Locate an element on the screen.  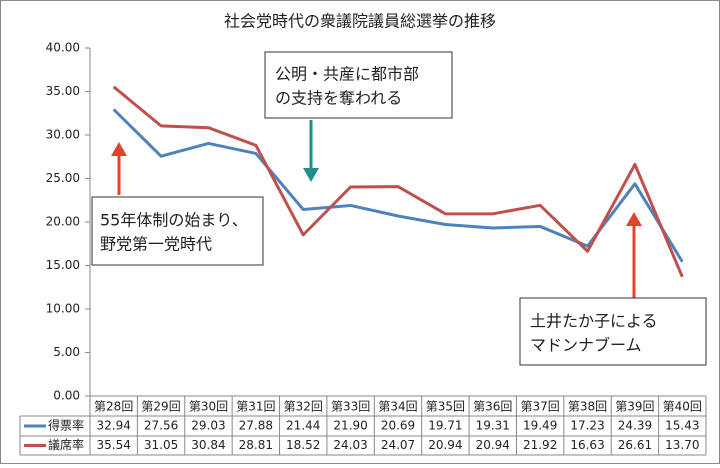
x-tick-label: 第32回 is located at coordinates (303, 407).